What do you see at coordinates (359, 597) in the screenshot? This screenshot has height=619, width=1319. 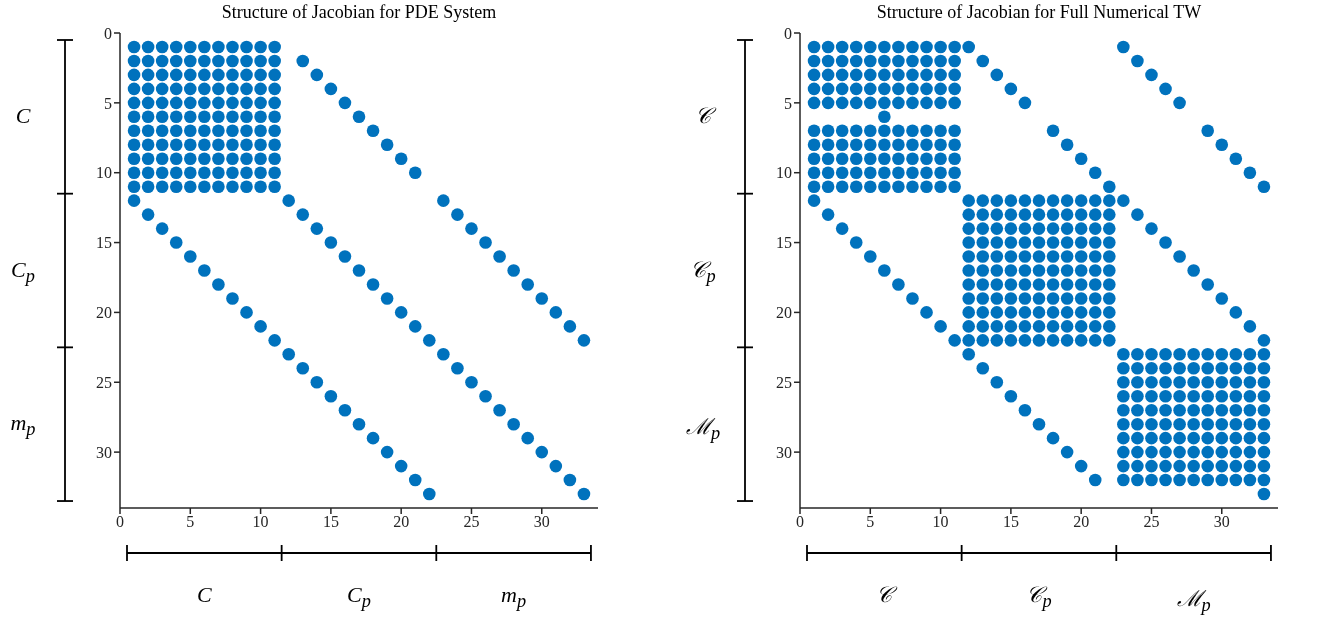 I see `text: C$_{p}$` at bounding box center [359, 597].